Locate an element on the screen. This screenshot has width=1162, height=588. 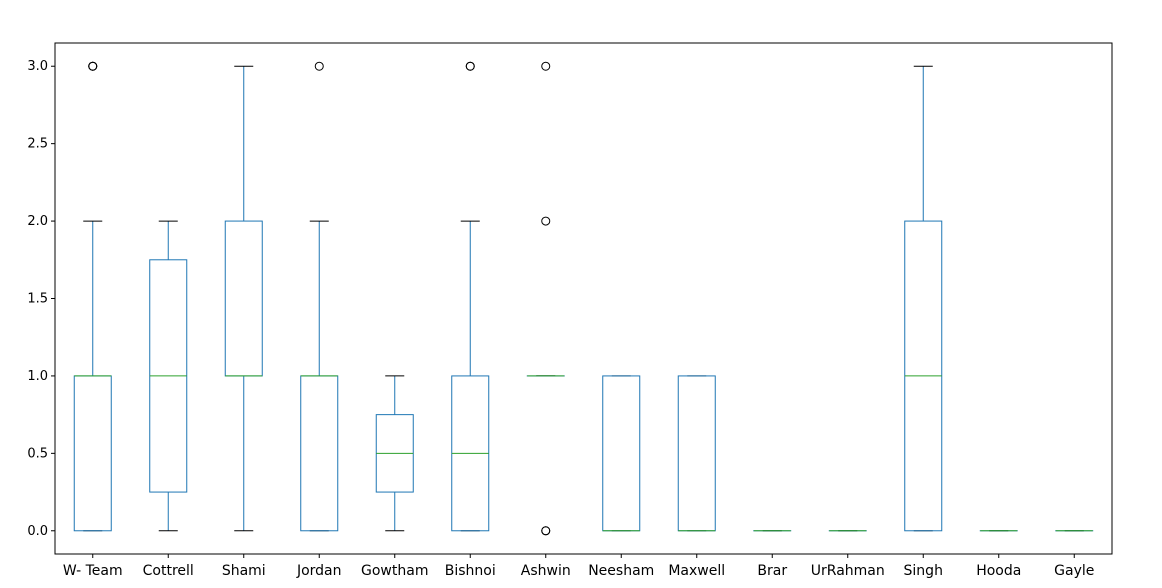
x-tick-label: Singh is located at coordinates (923, 571).